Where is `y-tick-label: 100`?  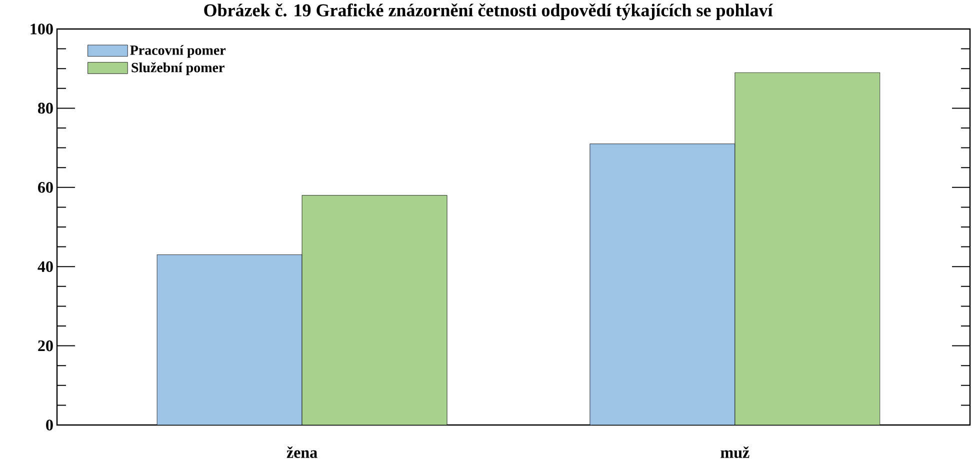
y-tick-label: 100 is located at coordinates (41, 29).